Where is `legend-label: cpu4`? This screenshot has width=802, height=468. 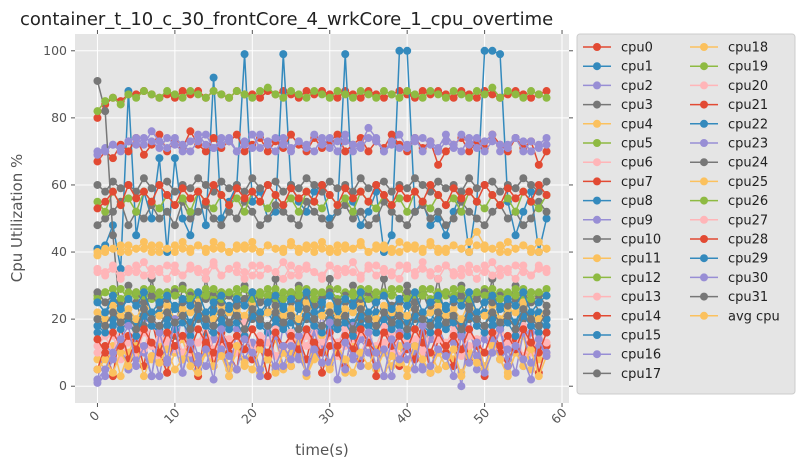
legend-label: cpu4 is located at coordinates (637, 124).